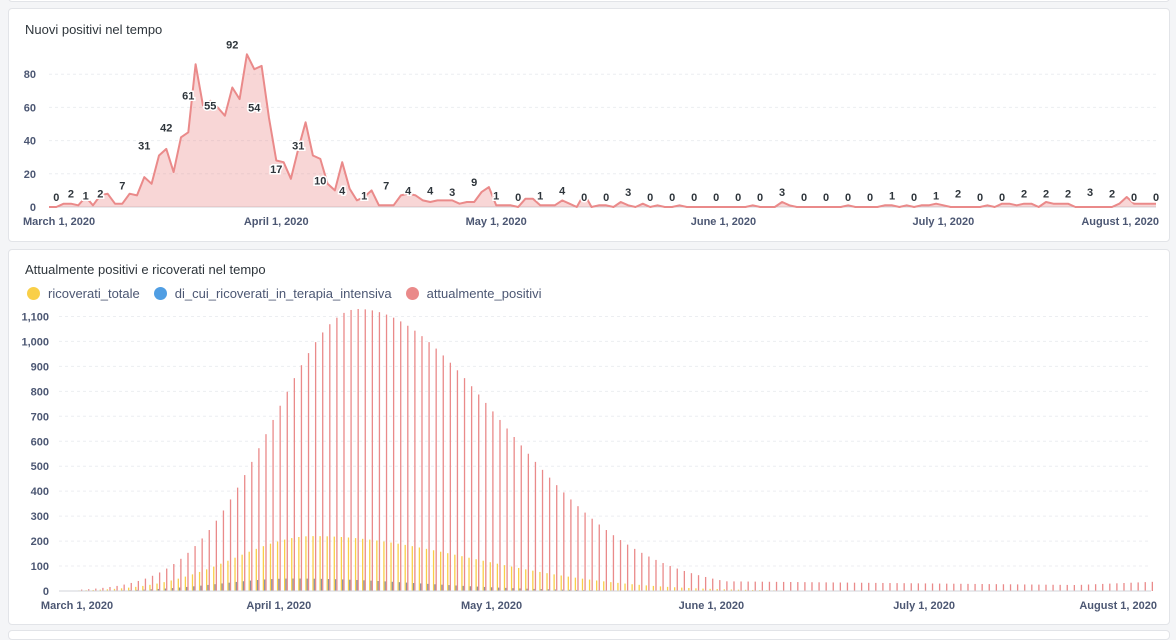 The width and height of the screenshot is (1176, 640). What do you see at coordinates (40, 517) in the screenshot?
I see `y-tick-label: 300` at bounding box center [40, 517].